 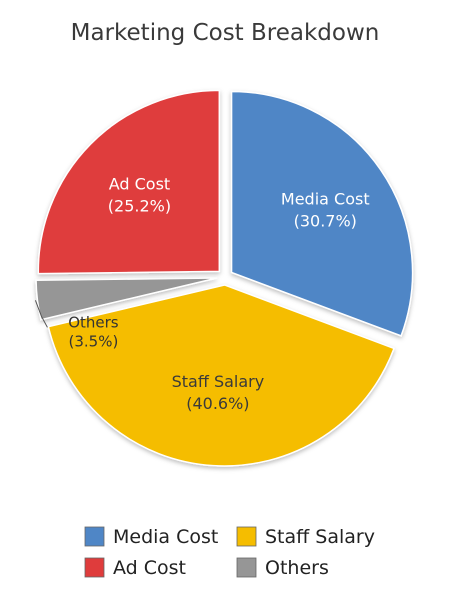 What do you see at coordinates (229, 552) in the screenshot?
I see `legend: Media Cost Staff Salary Ad Cost Others` at bounding box center [229, 552].